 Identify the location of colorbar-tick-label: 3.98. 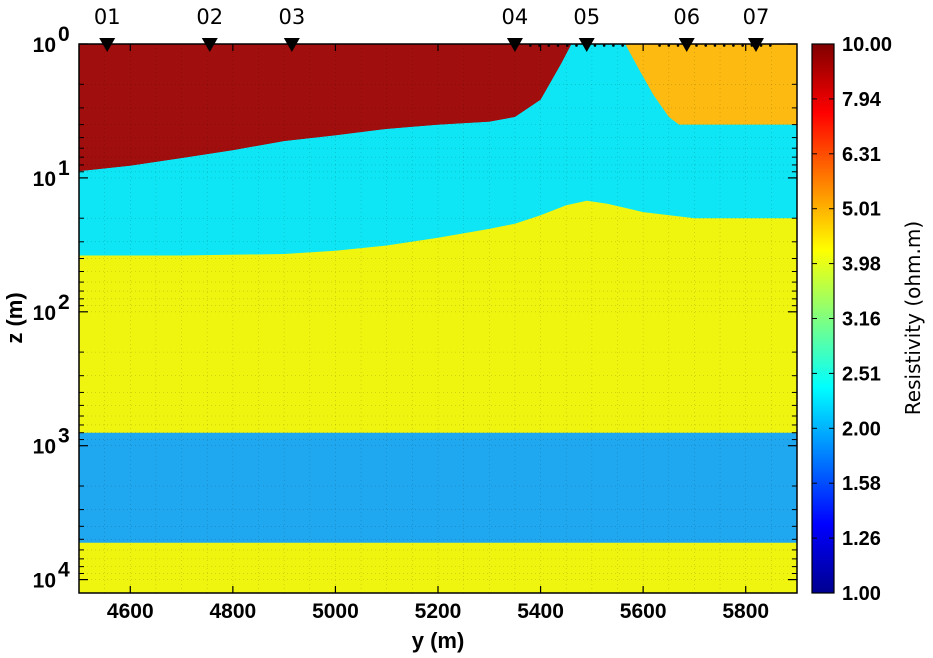
(861, 265).